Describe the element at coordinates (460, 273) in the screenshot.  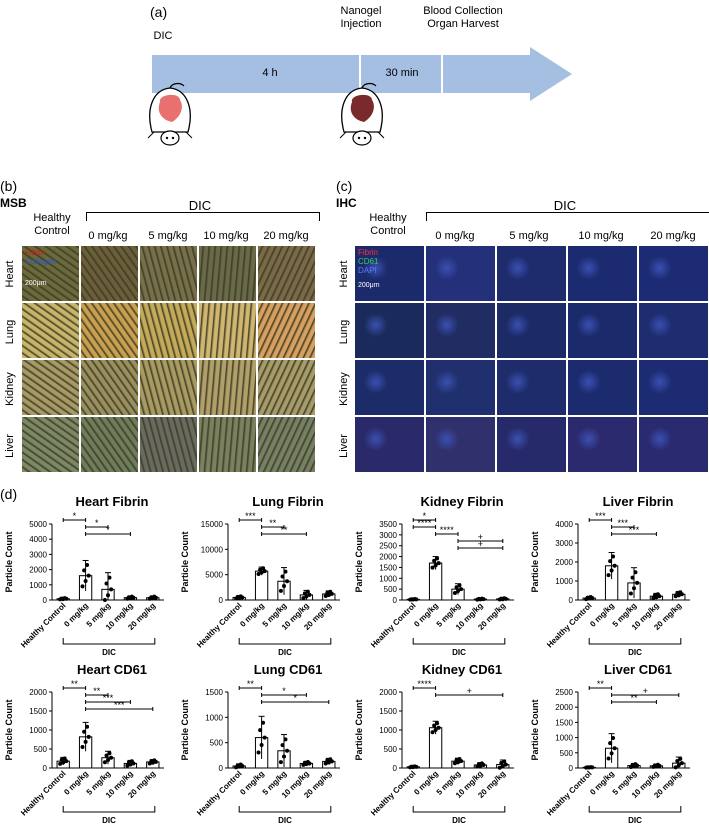
I see `ihc-tile-r0-c1` at that location.